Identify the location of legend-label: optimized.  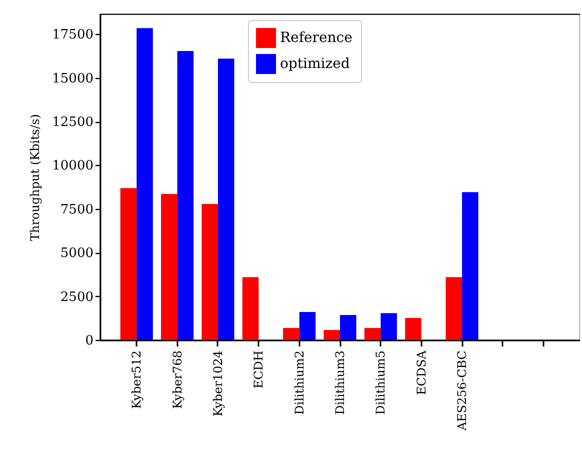
(315, 64).